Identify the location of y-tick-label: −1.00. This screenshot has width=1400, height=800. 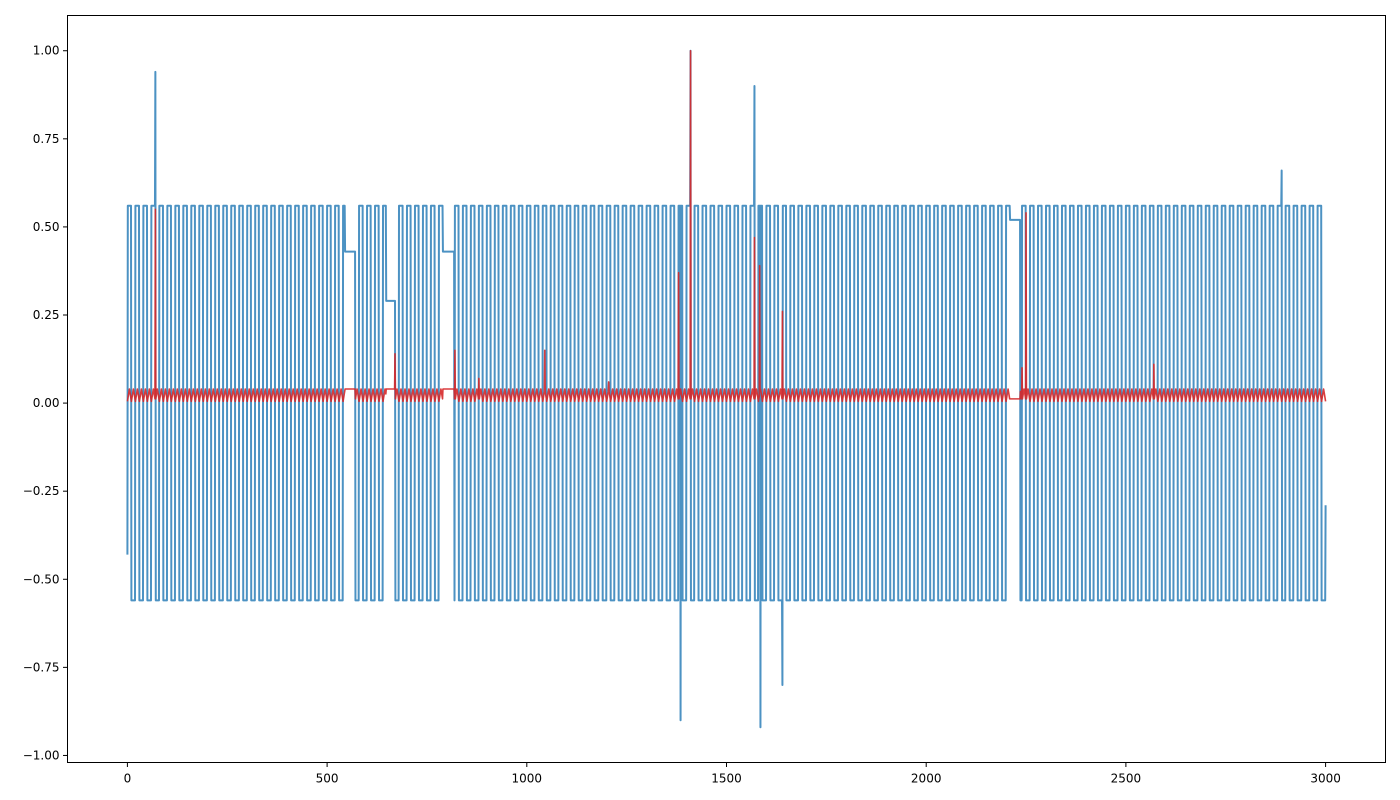
(41, 755).